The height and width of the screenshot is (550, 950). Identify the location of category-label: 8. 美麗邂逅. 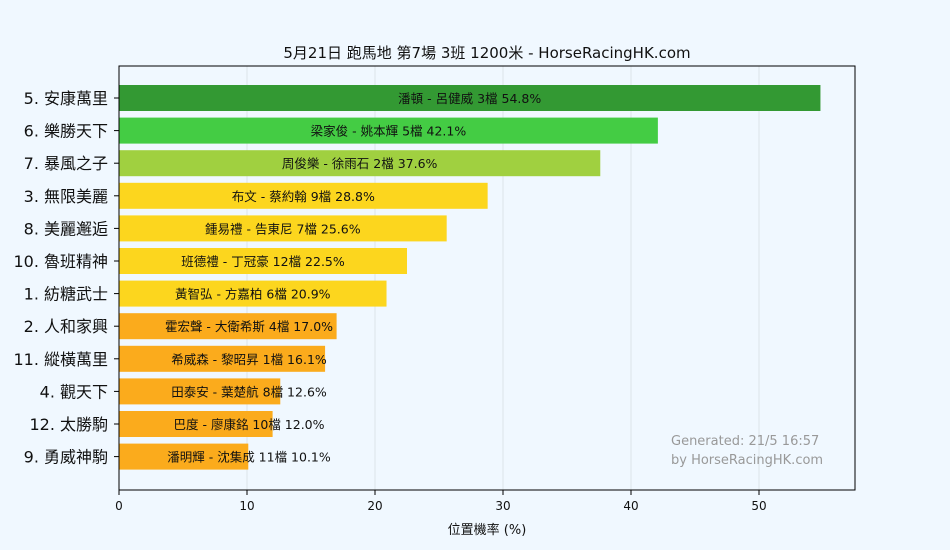
(66, 228).